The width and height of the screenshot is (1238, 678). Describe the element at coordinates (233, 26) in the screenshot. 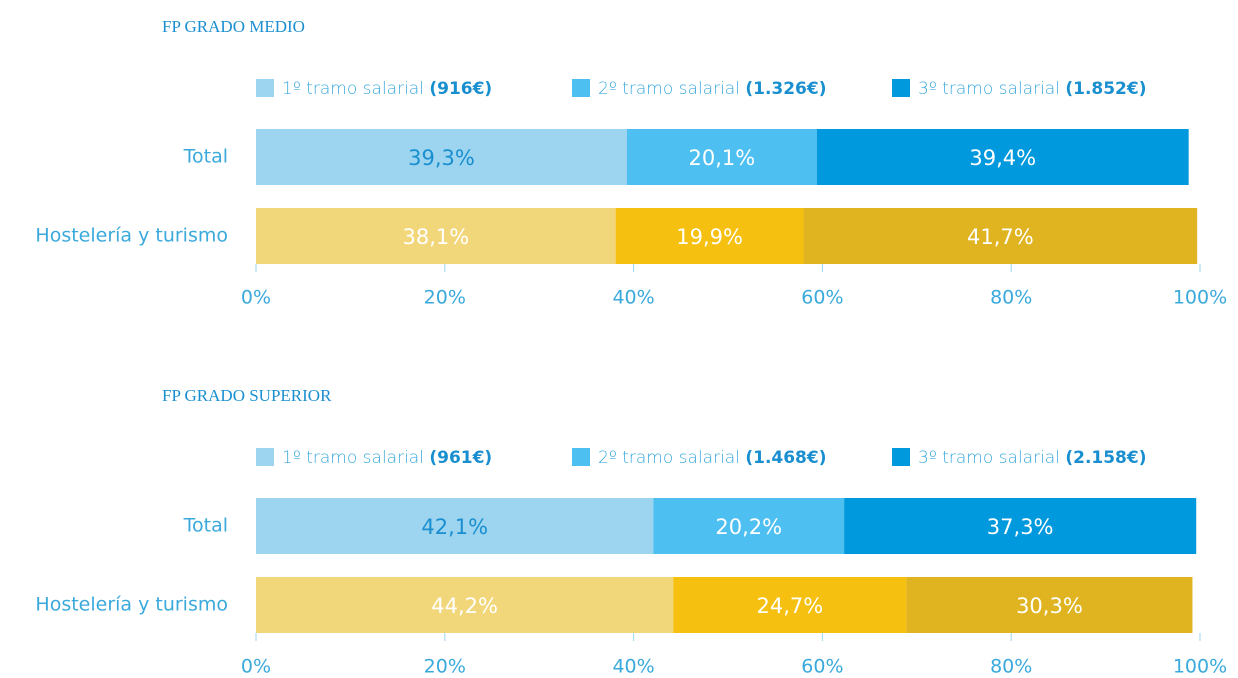

I see `chart-title: FP GRADO MEDIO` at that location.